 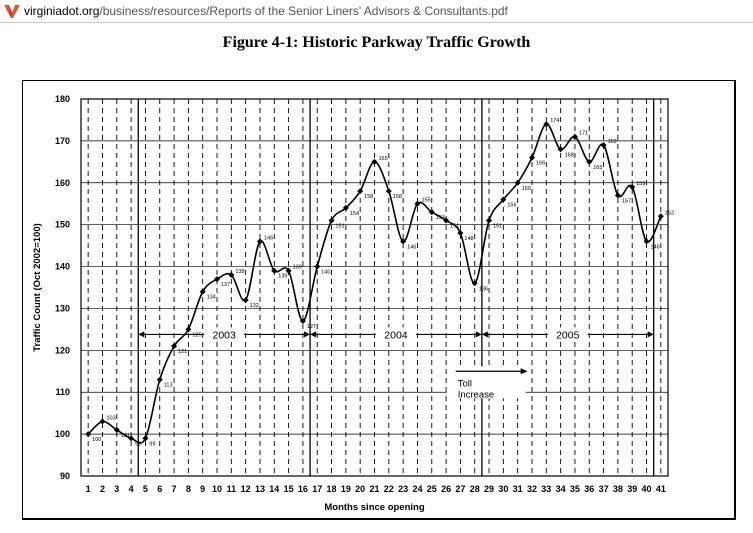 I want to click on y-tick-label: 180, so click(x=62, y=99).